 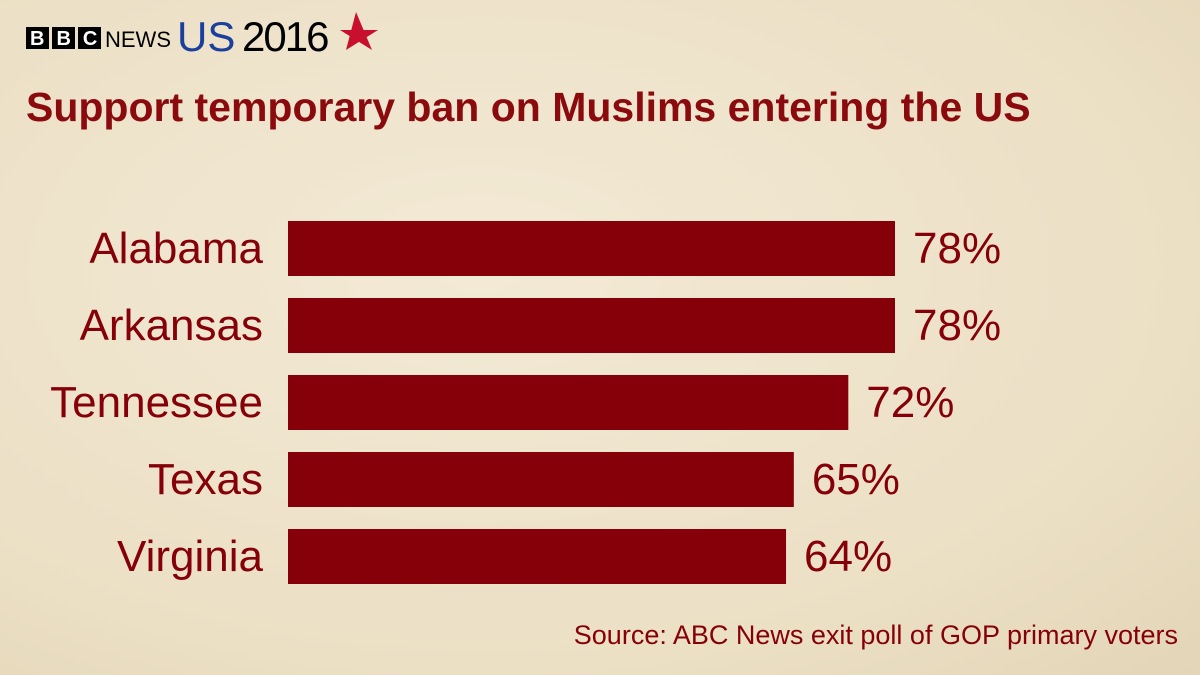 What do you see at coordinates (206, 36) in the screenshot?
I see `logo-us: US` at bounding box center [206, 36].